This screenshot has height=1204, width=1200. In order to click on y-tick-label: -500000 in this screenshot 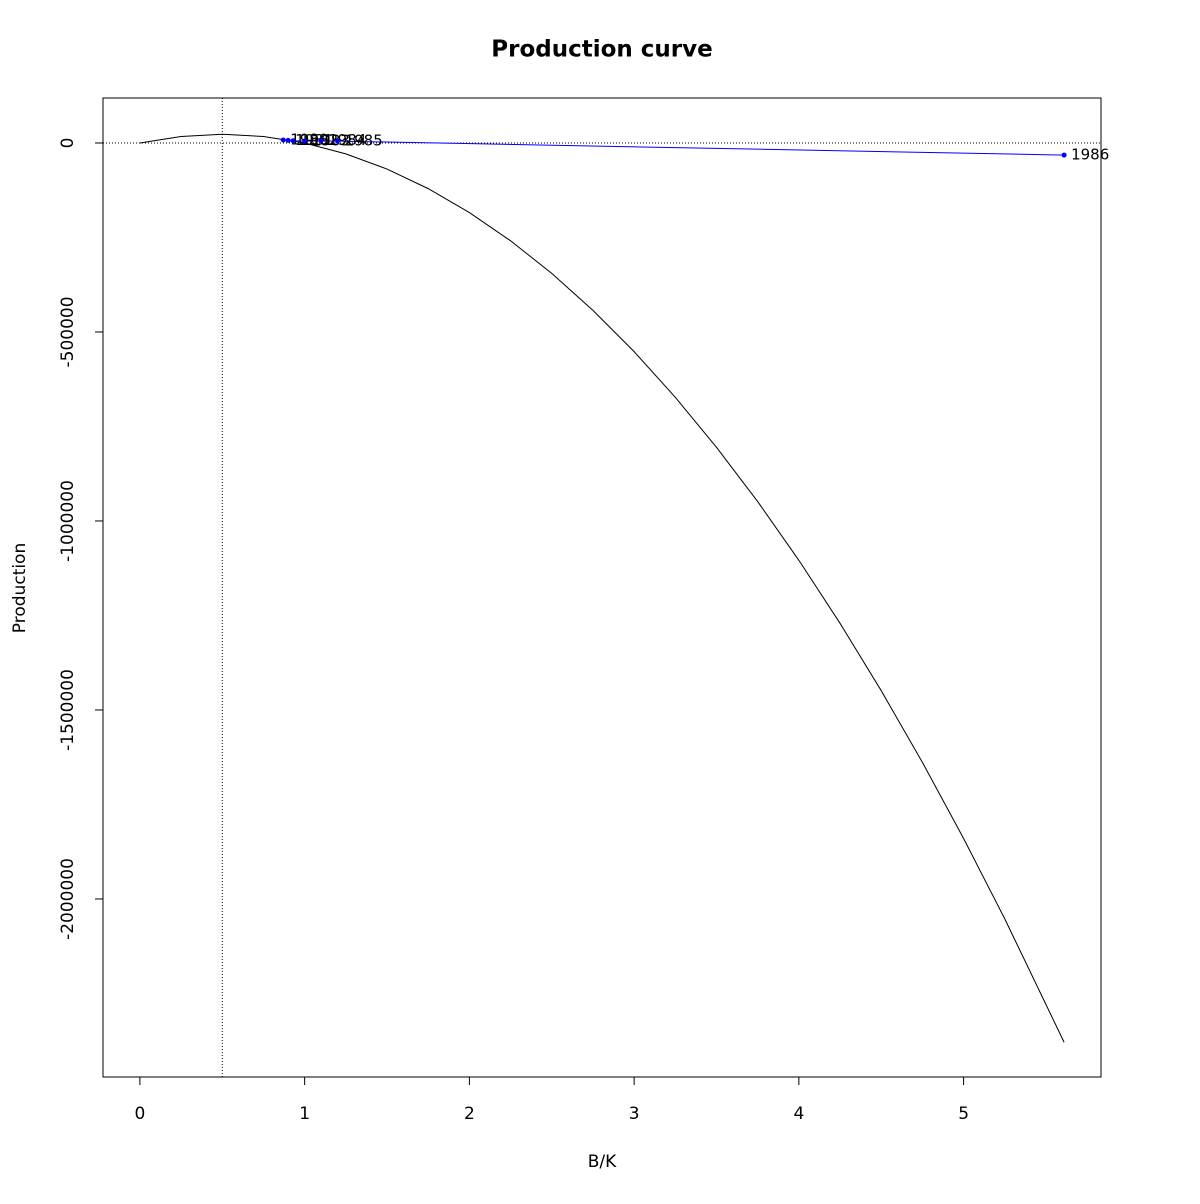, I will do `click(68, 331)`.